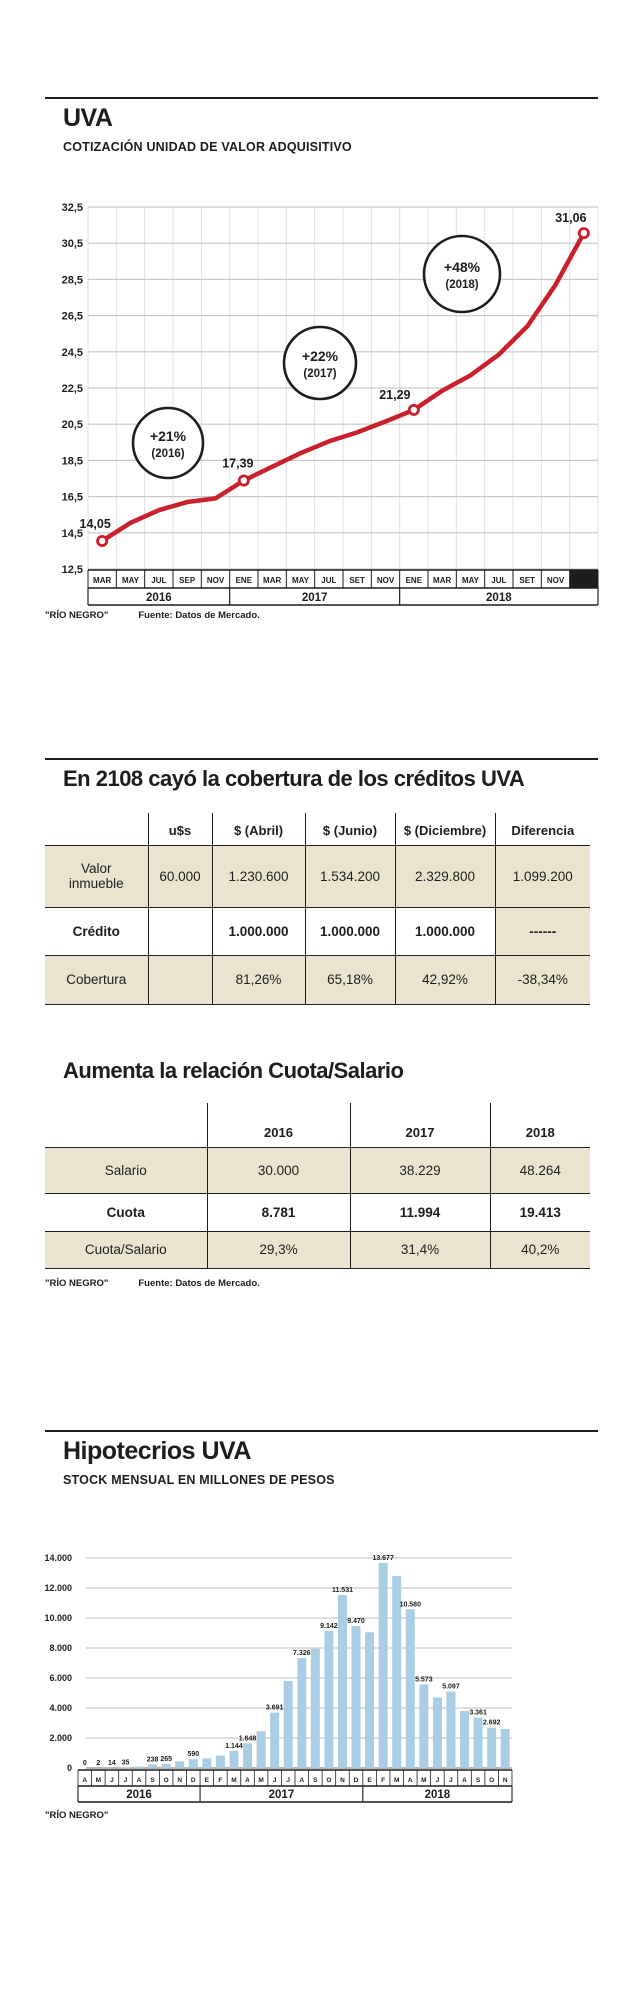 This screenshot has height=2000, width=644. What do you see at coordinates (424, 1679) in the screenshot?
I see `bar-value: 5.573` at bounding box center [424, 1679].